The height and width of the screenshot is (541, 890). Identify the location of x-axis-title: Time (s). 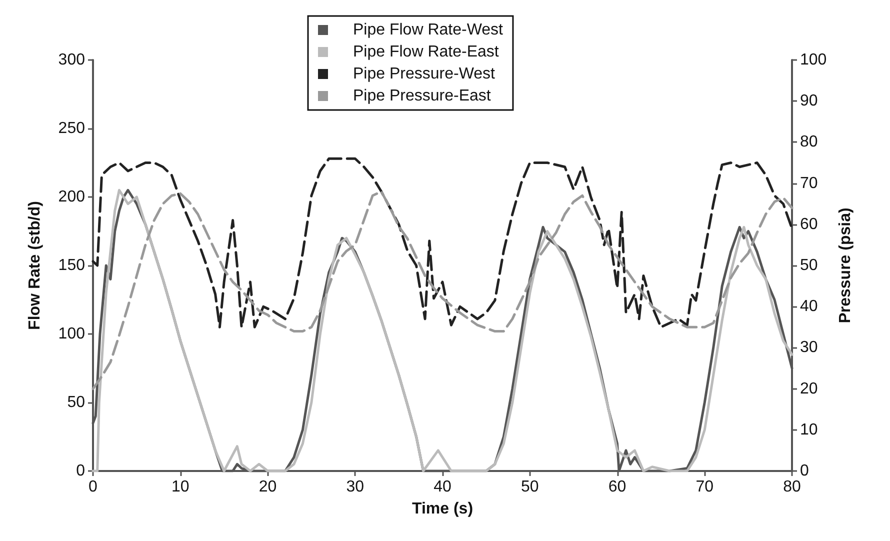
(443, 509).